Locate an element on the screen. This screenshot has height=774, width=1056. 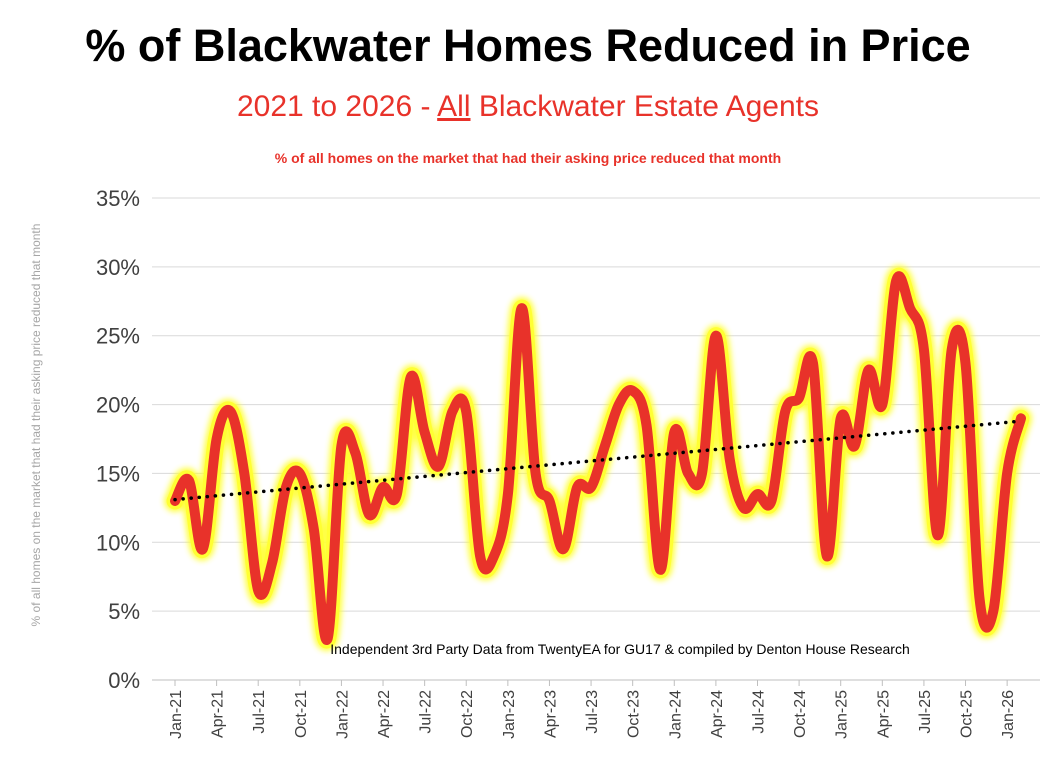
x-tick-label: Jul-22 is located at coordinates (426, 712).